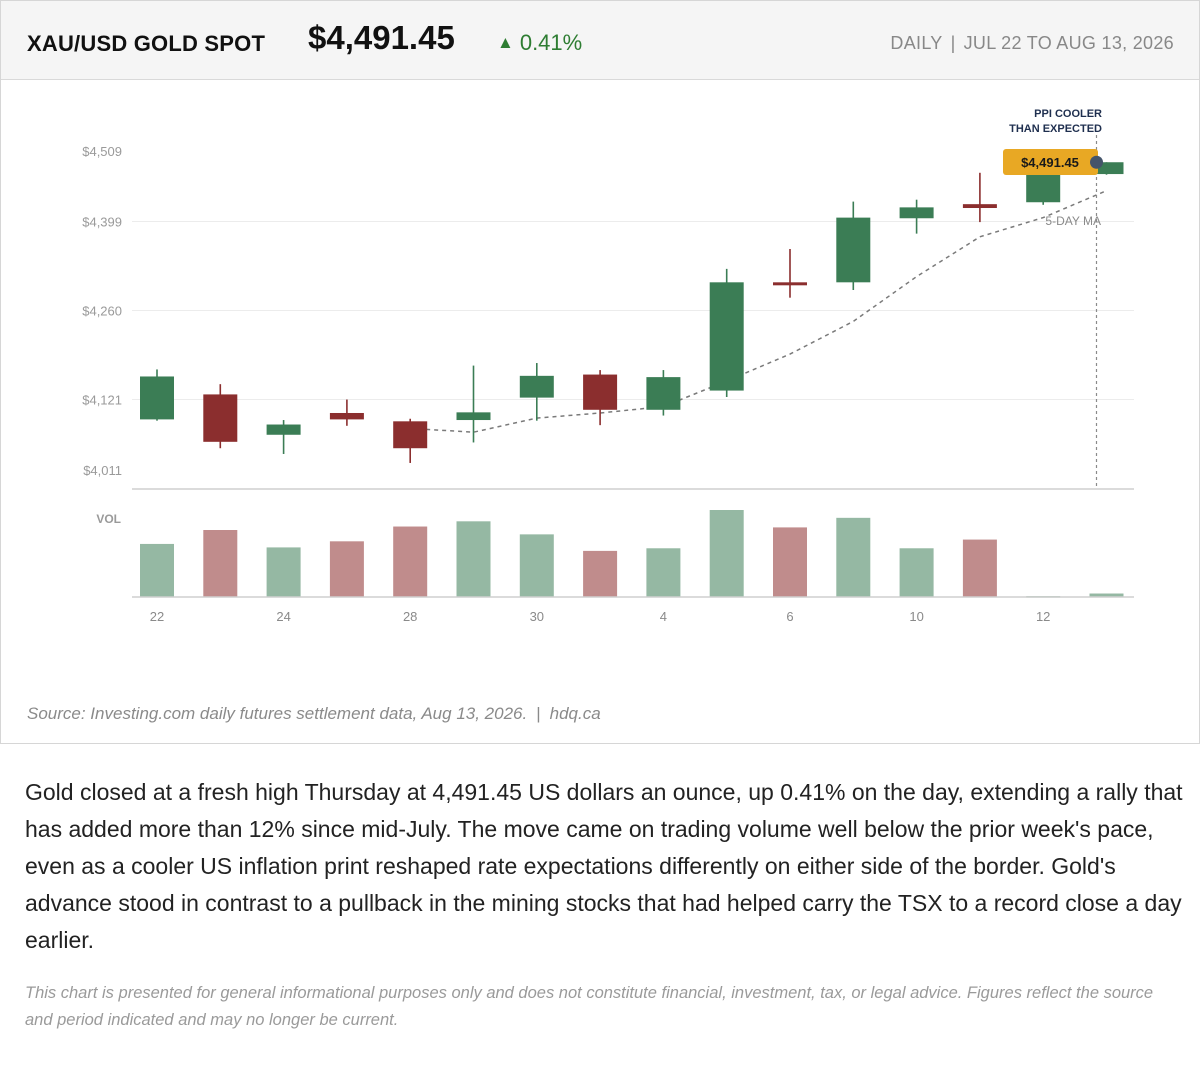 This screenshot has height=1068, width=1200. Describe the element at coordinates (102, 470) in the screenshot. I see `y-tick-label: $4,011` at that location.